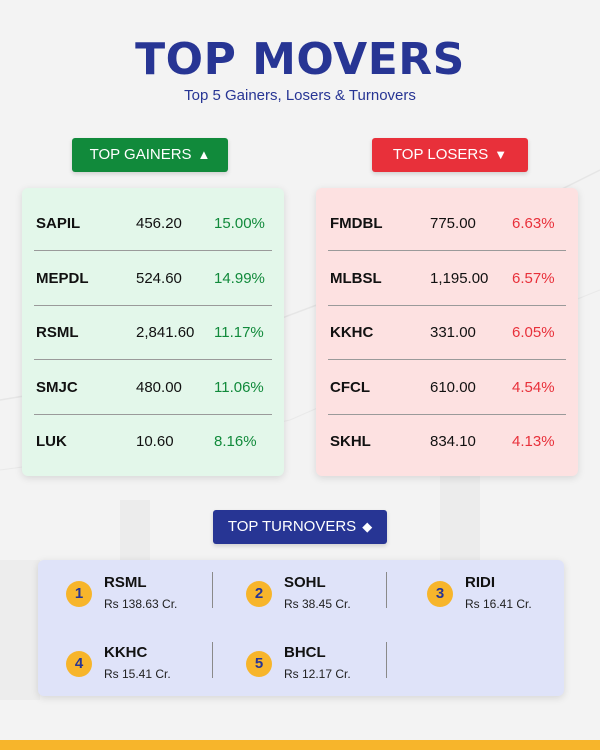 The width and height of the screenshot is (600, 750). What do you see at coordinates (317, 674) in the screenshot?
I see `turnover-value: Rs 12.17 Cr.` at bounding box center [317, 674].